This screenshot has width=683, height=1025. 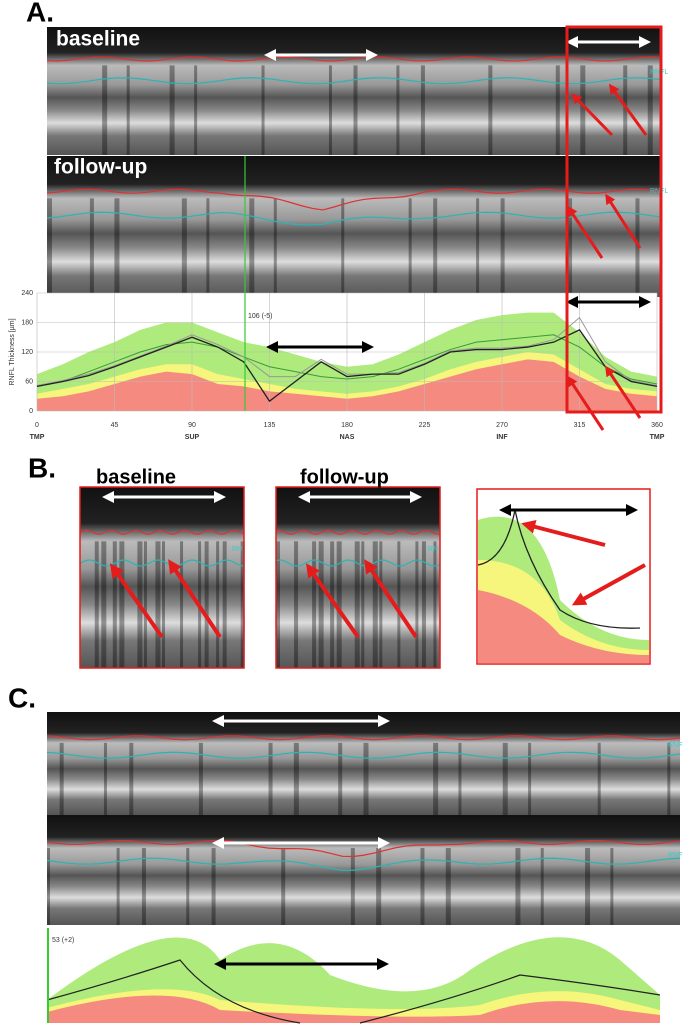 I want to click on zoom-line, so click(x=559, y=569).